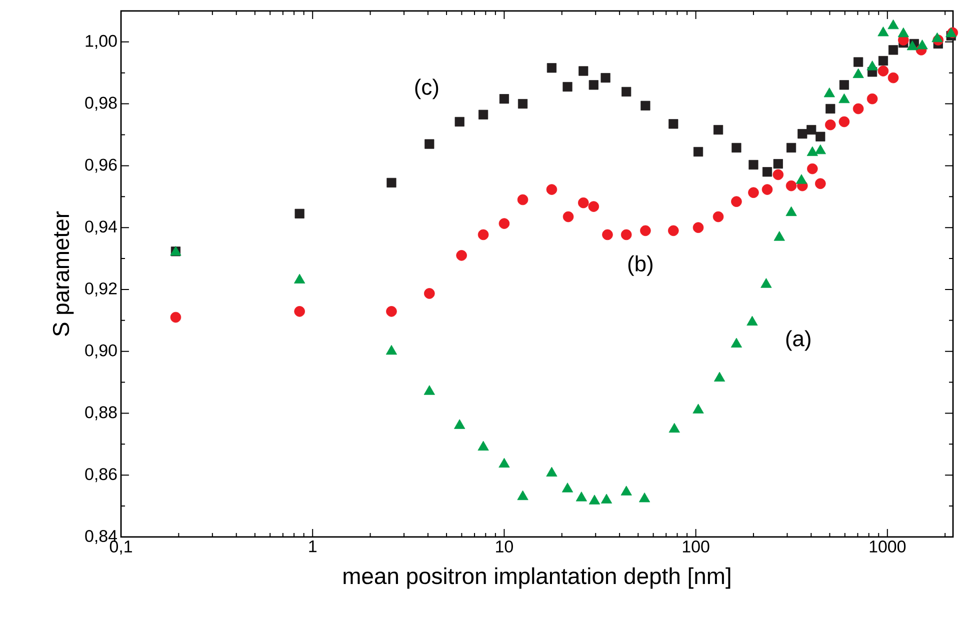  I want to click on y-tick-label: 0,96, so click(101, 165).